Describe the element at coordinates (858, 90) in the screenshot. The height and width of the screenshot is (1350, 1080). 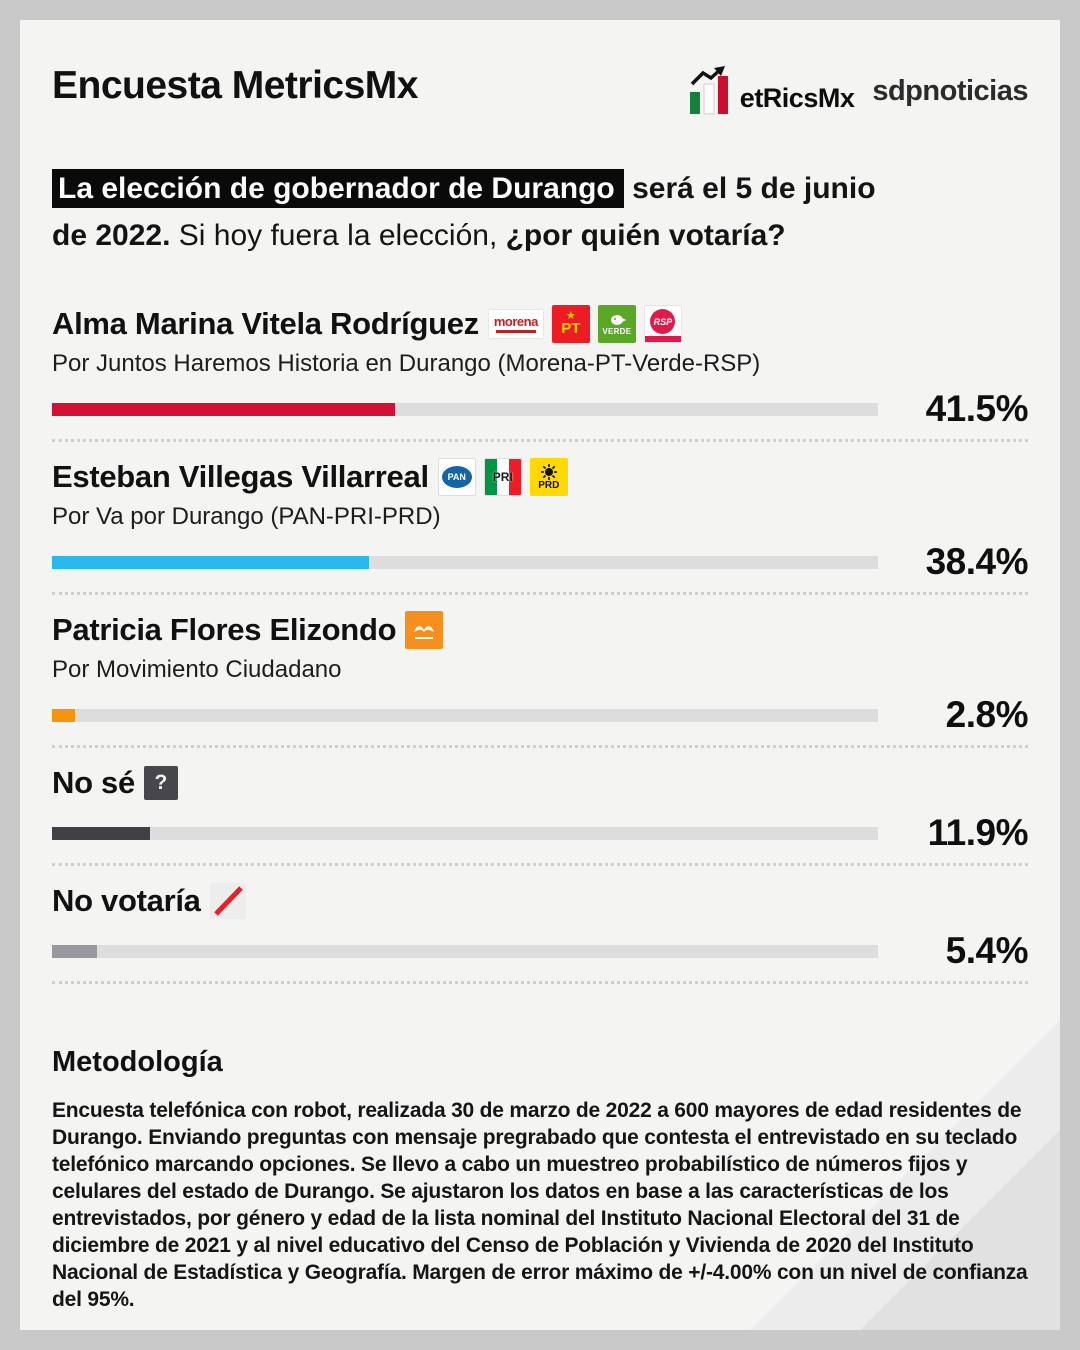
I see `brand-area: etRicsMx sdpnoticias` at that location.